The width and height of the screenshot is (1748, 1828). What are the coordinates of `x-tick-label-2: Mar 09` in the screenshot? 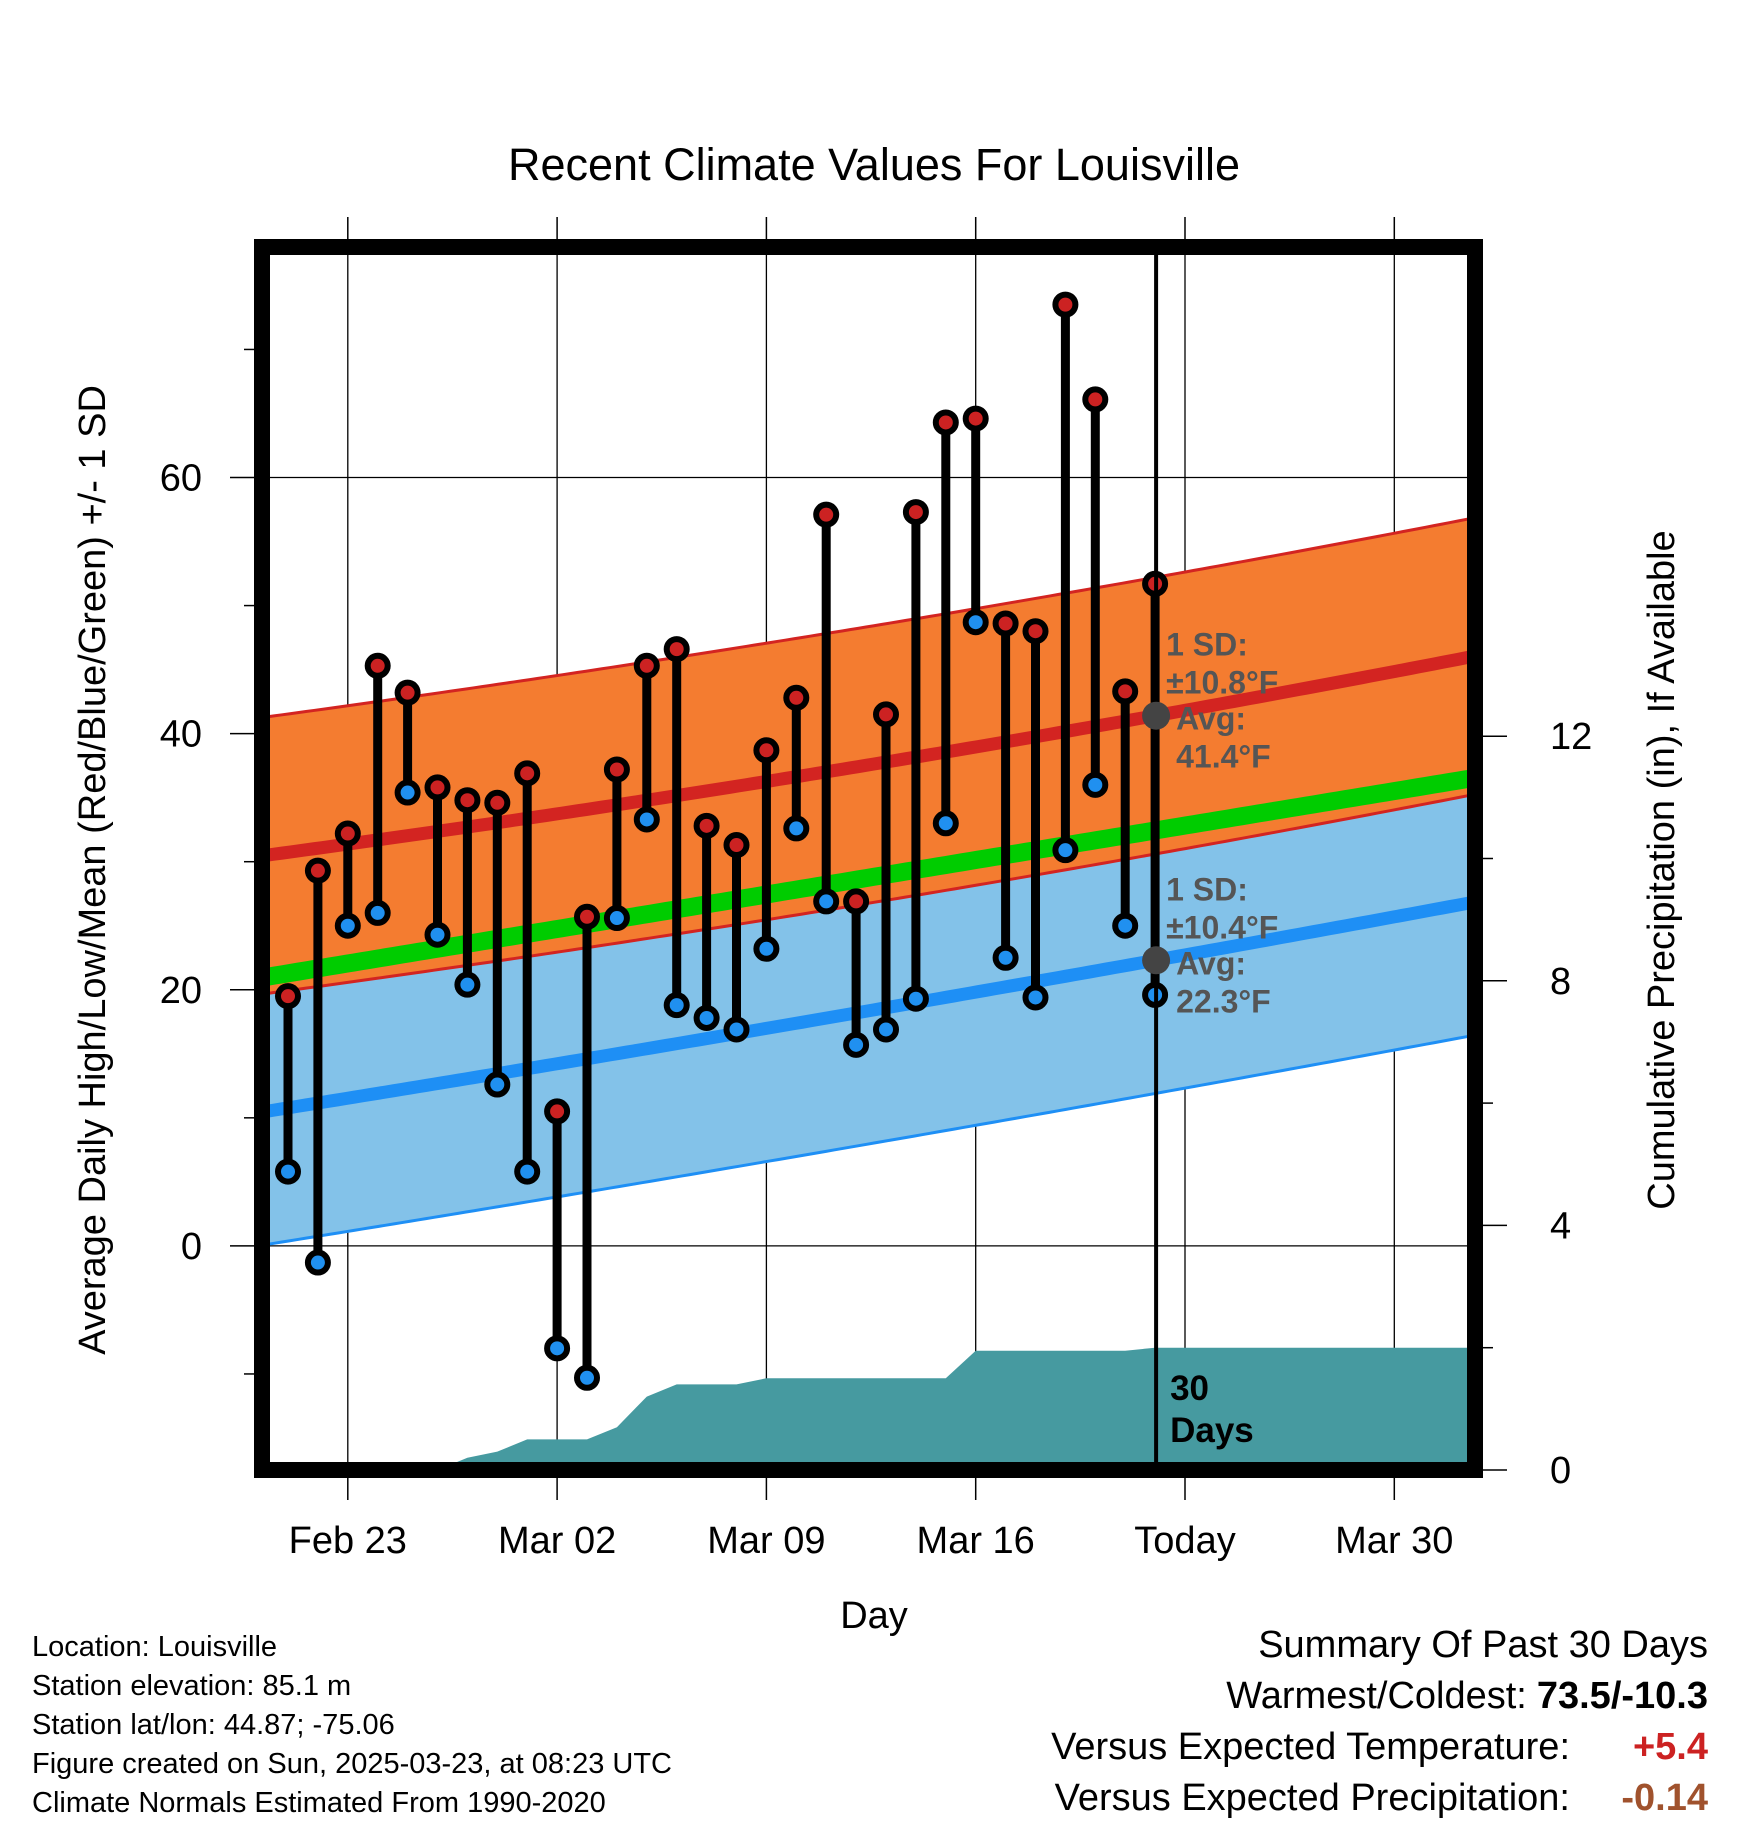 It's located at (766, 1541).